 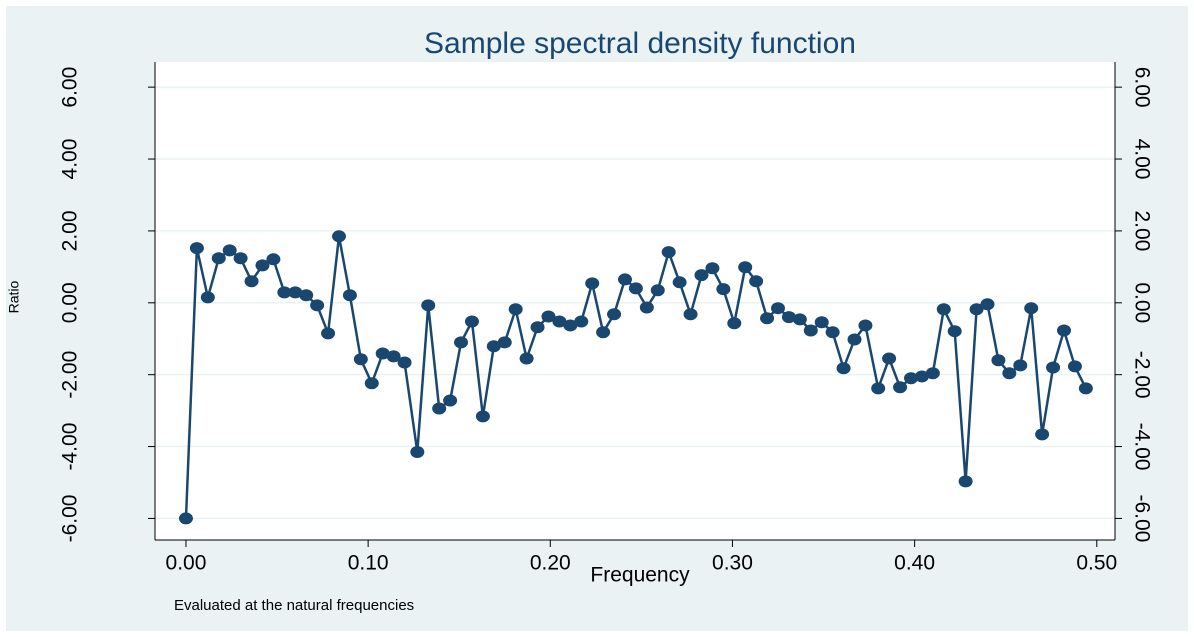 What do you see at coordinates (70, 230) in the screenshot?
I see `y-tick-label: 2.00` at bounding box center [70, 230].